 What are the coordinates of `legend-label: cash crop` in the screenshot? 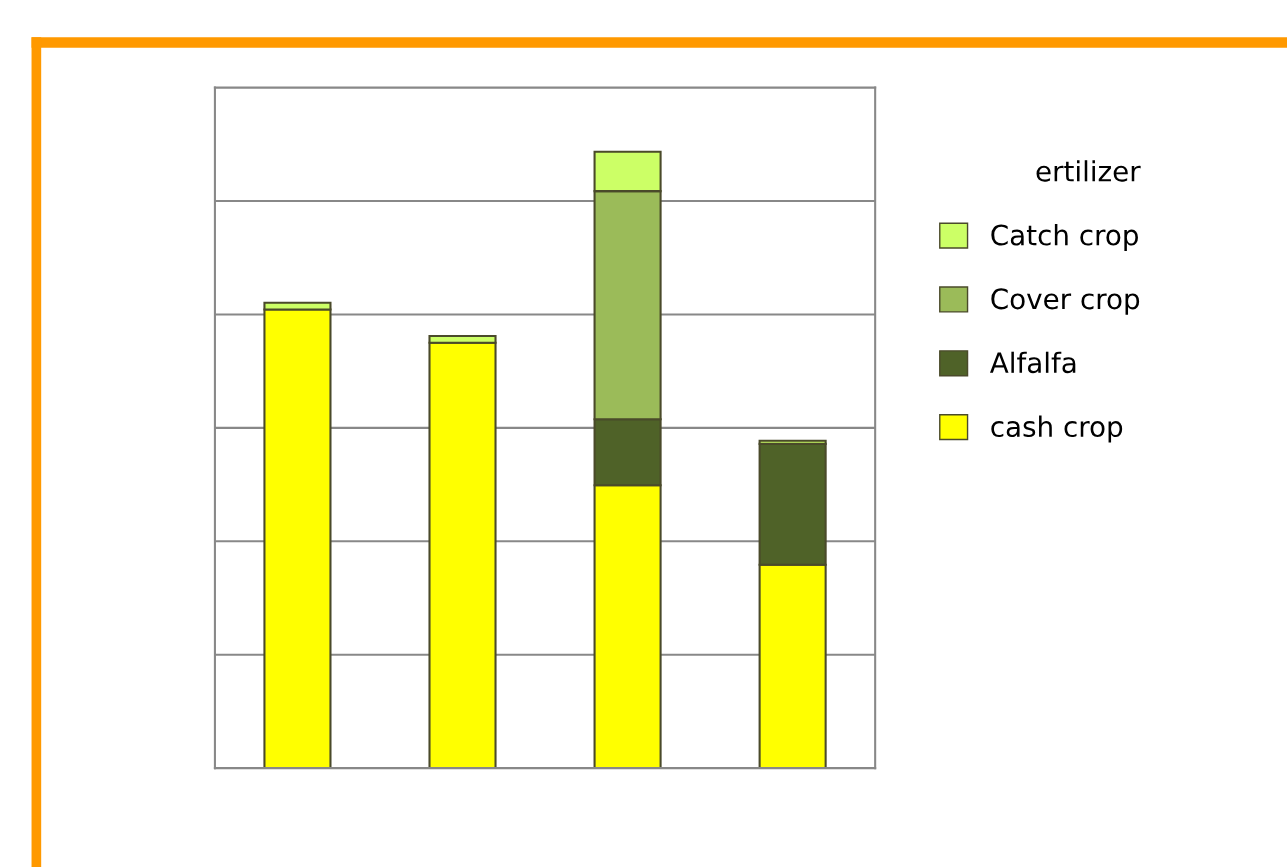 It's located at (1057, 429).